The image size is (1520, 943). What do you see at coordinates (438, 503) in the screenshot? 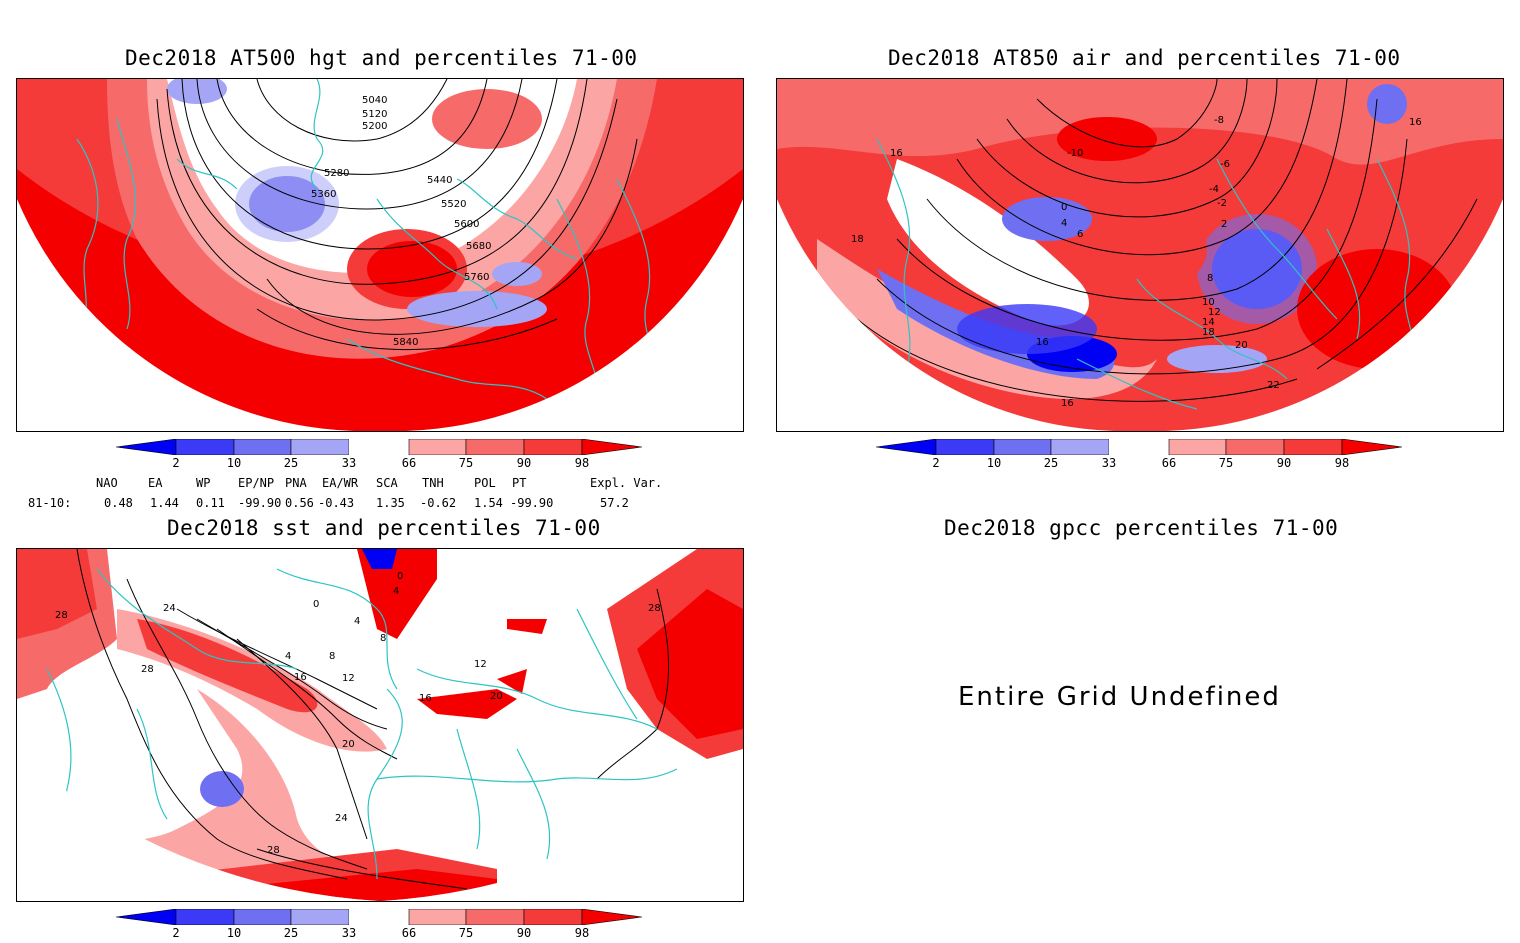
I see `index-value: -0.62` at bounding box center [438, 503].